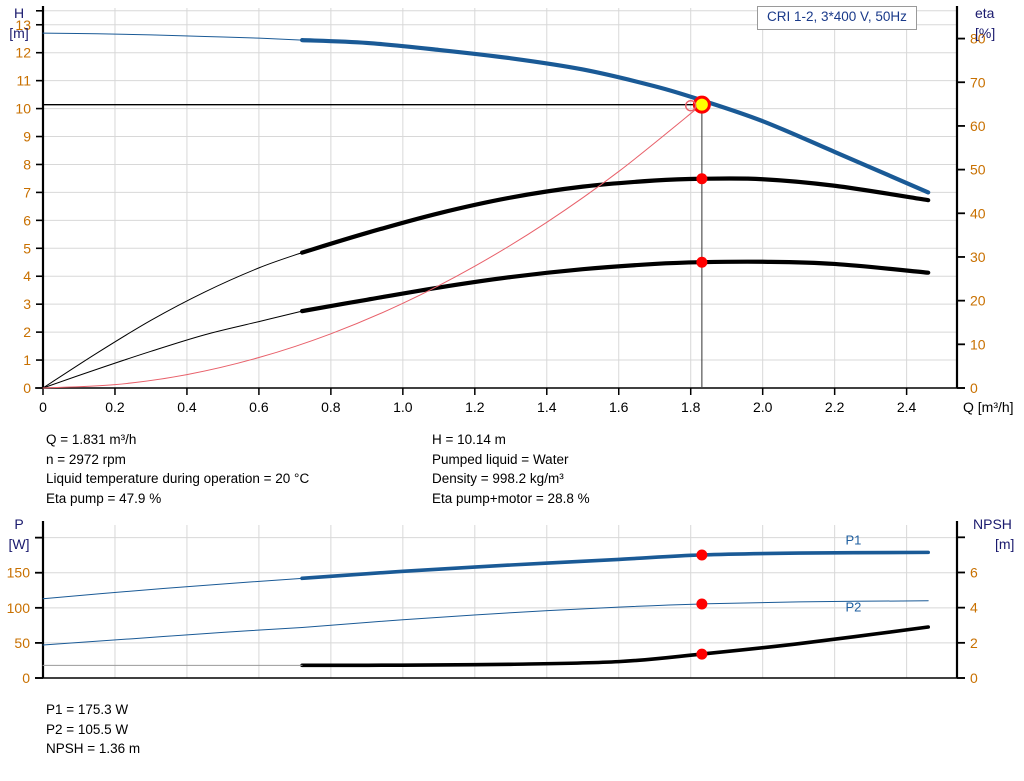 The height and width of the screenshot is (781, 1024). I want to click on p2-point-marker, so click(702, 604).